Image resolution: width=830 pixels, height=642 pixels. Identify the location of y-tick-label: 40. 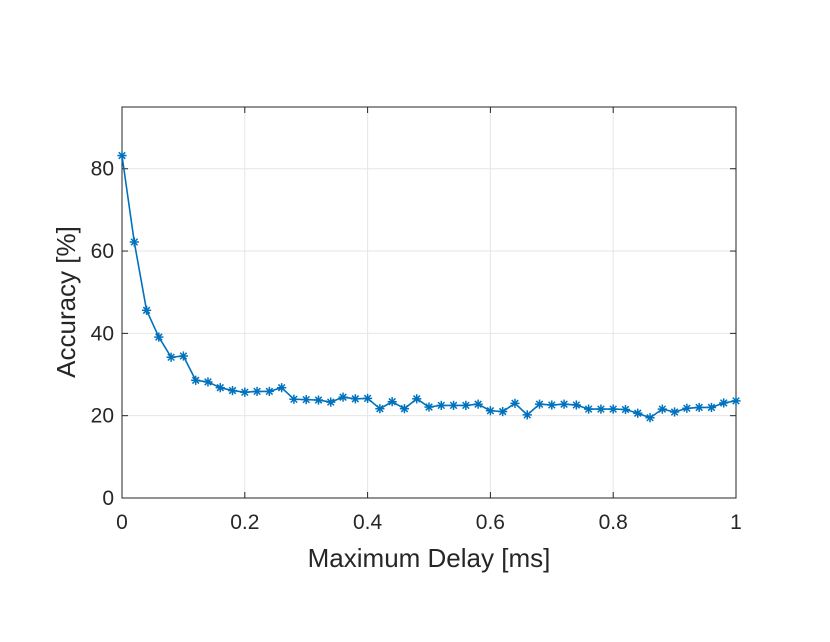
(102, 333).